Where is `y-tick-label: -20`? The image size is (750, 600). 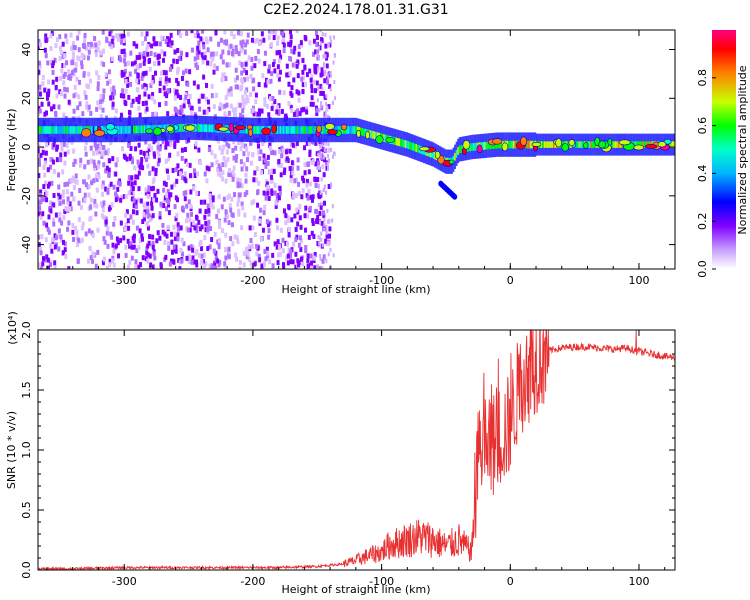
y-tick-label: -20 is located at coordinates (26, 196).